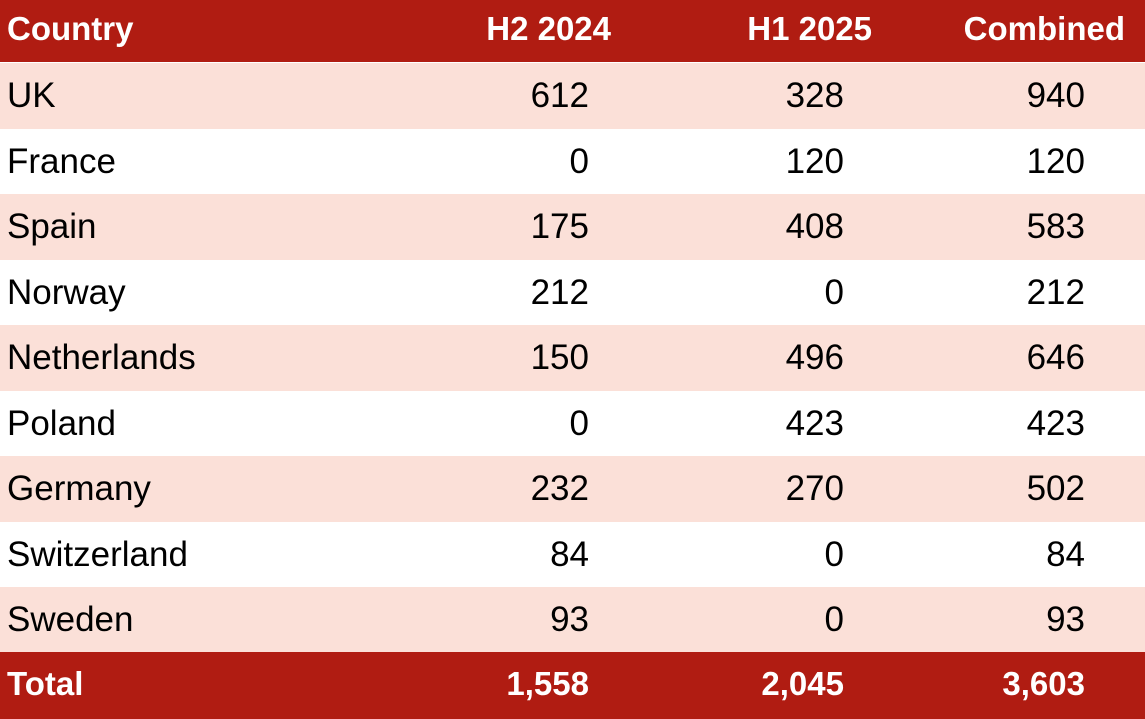  Describe the element at coordinates (70, 619) in the screenshot. I see `country-cell: Sweden` at that location.